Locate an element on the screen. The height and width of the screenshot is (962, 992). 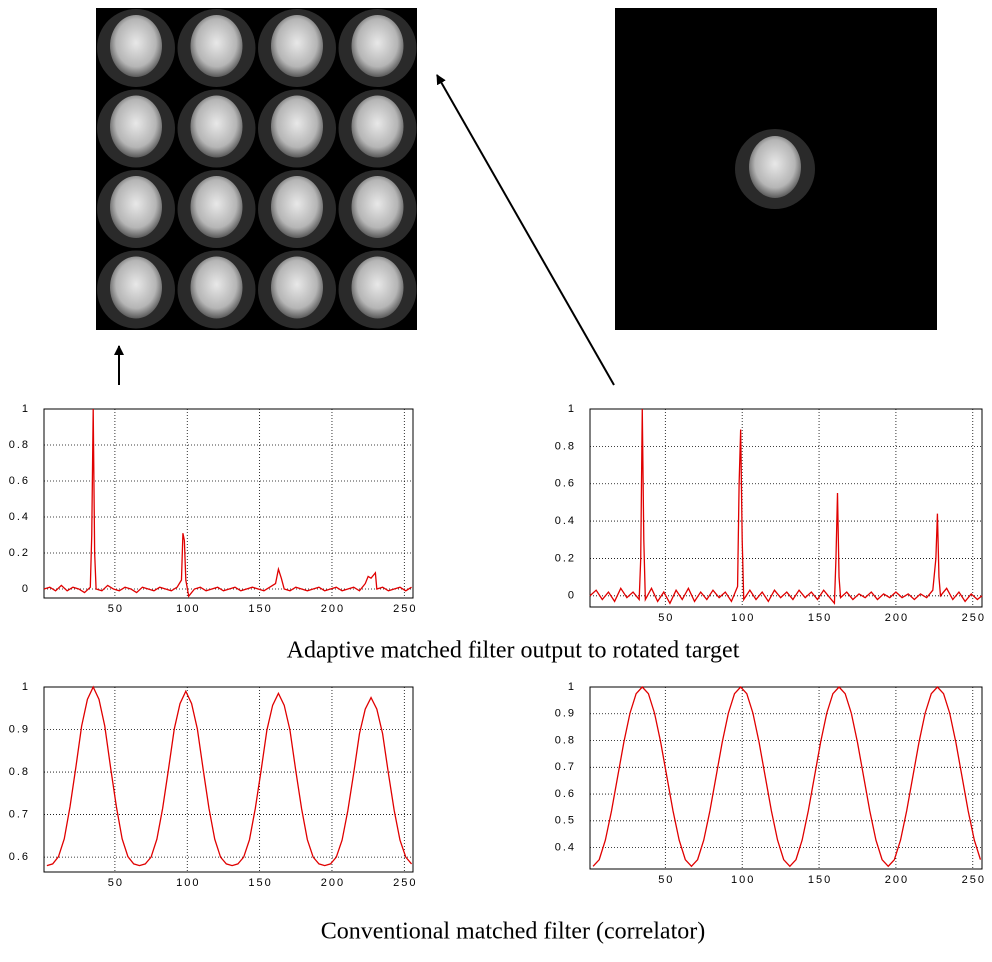
face-tiles is located at coordinates (257, 169).